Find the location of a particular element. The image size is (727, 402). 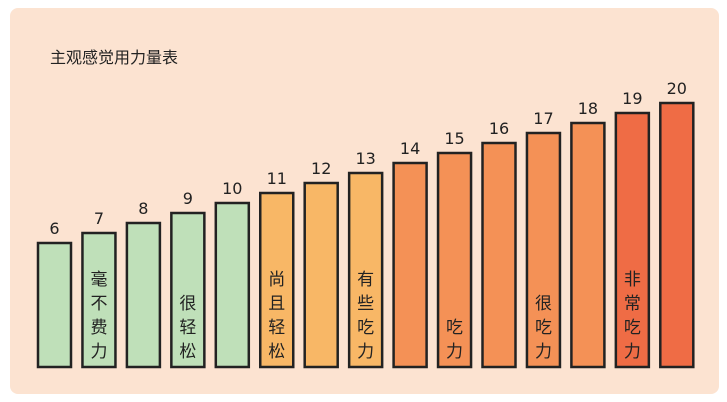

bar-text-7-2: 费 is located at coordinates (98, 328).